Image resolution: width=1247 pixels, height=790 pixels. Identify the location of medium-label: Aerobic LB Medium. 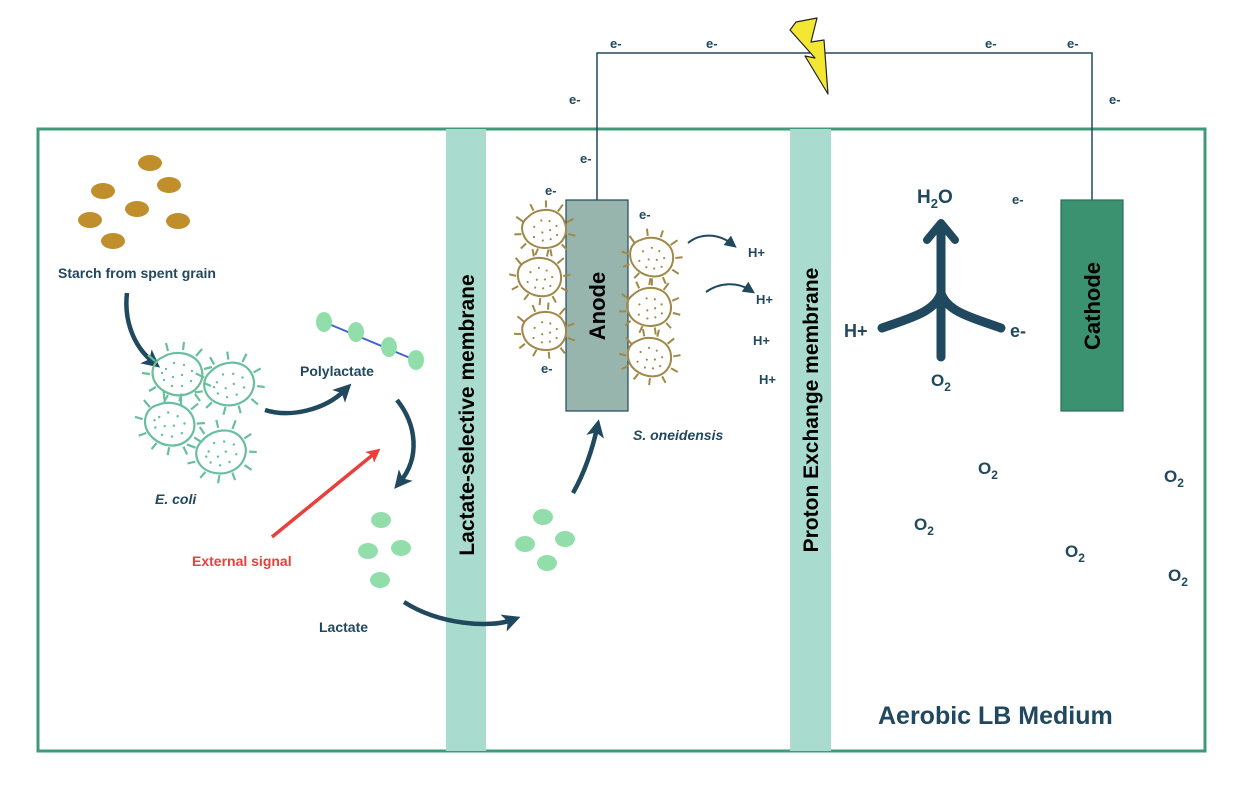
(995, 716).